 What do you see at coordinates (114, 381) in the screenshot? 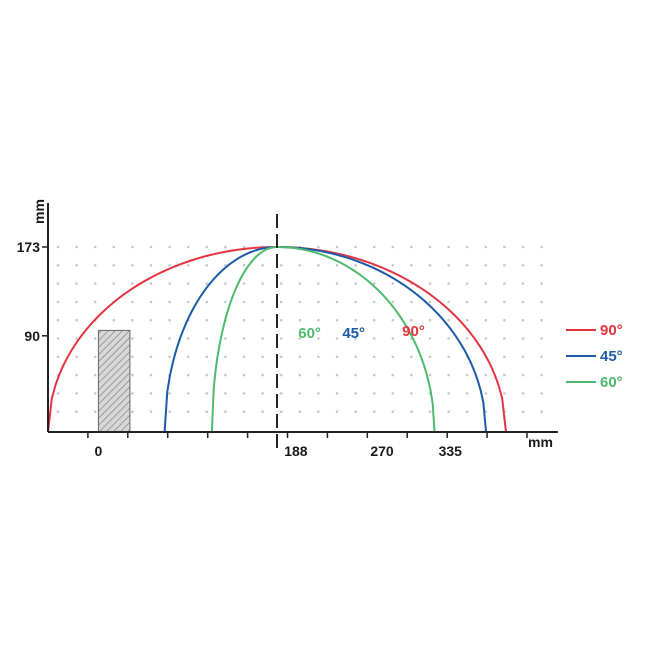
I see `hatched-obstacle` at bounding box center [114, 381].